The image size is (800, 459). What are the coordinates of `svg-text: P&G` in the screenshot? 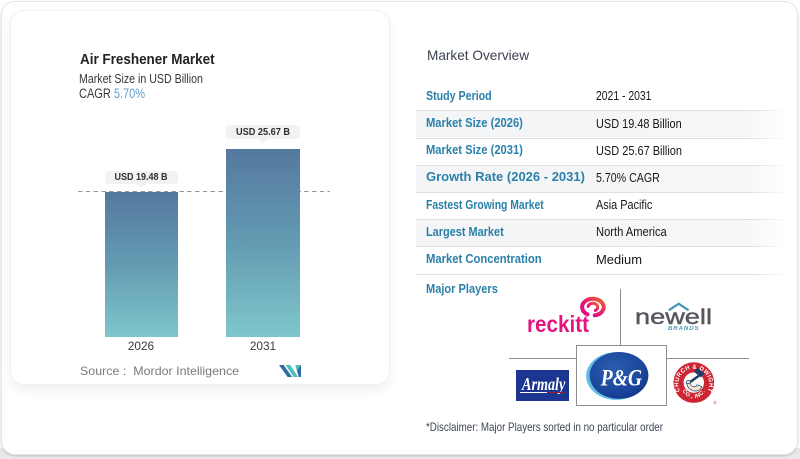 It's located at (621, 378).